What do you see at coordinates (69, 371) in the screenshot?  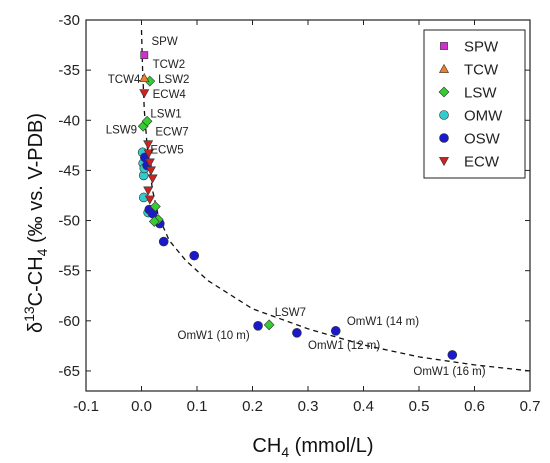 I see `y-tick-label: -65` at bounding box center [69, 371].